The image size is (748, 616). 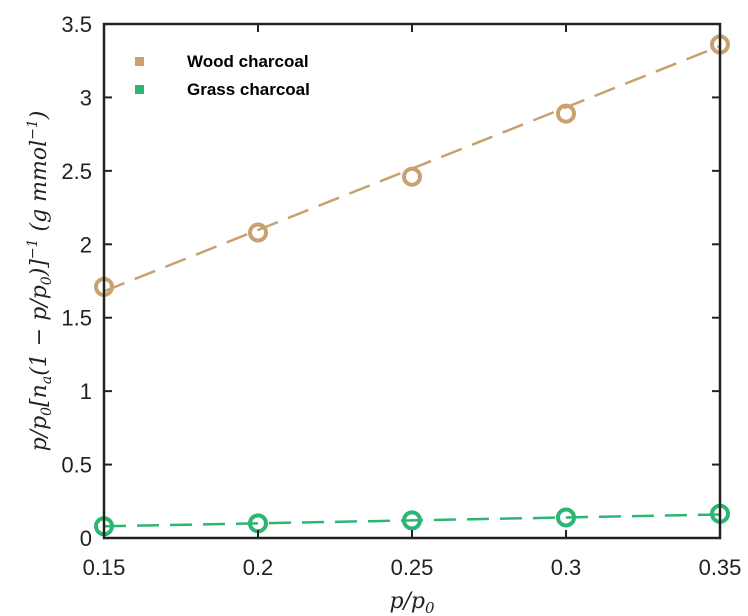 What do you see at coordinates (222, 75) in the screenshot?
I see `legend: Wood charcoal Grass charcoal` at bounding box center [222, 75].